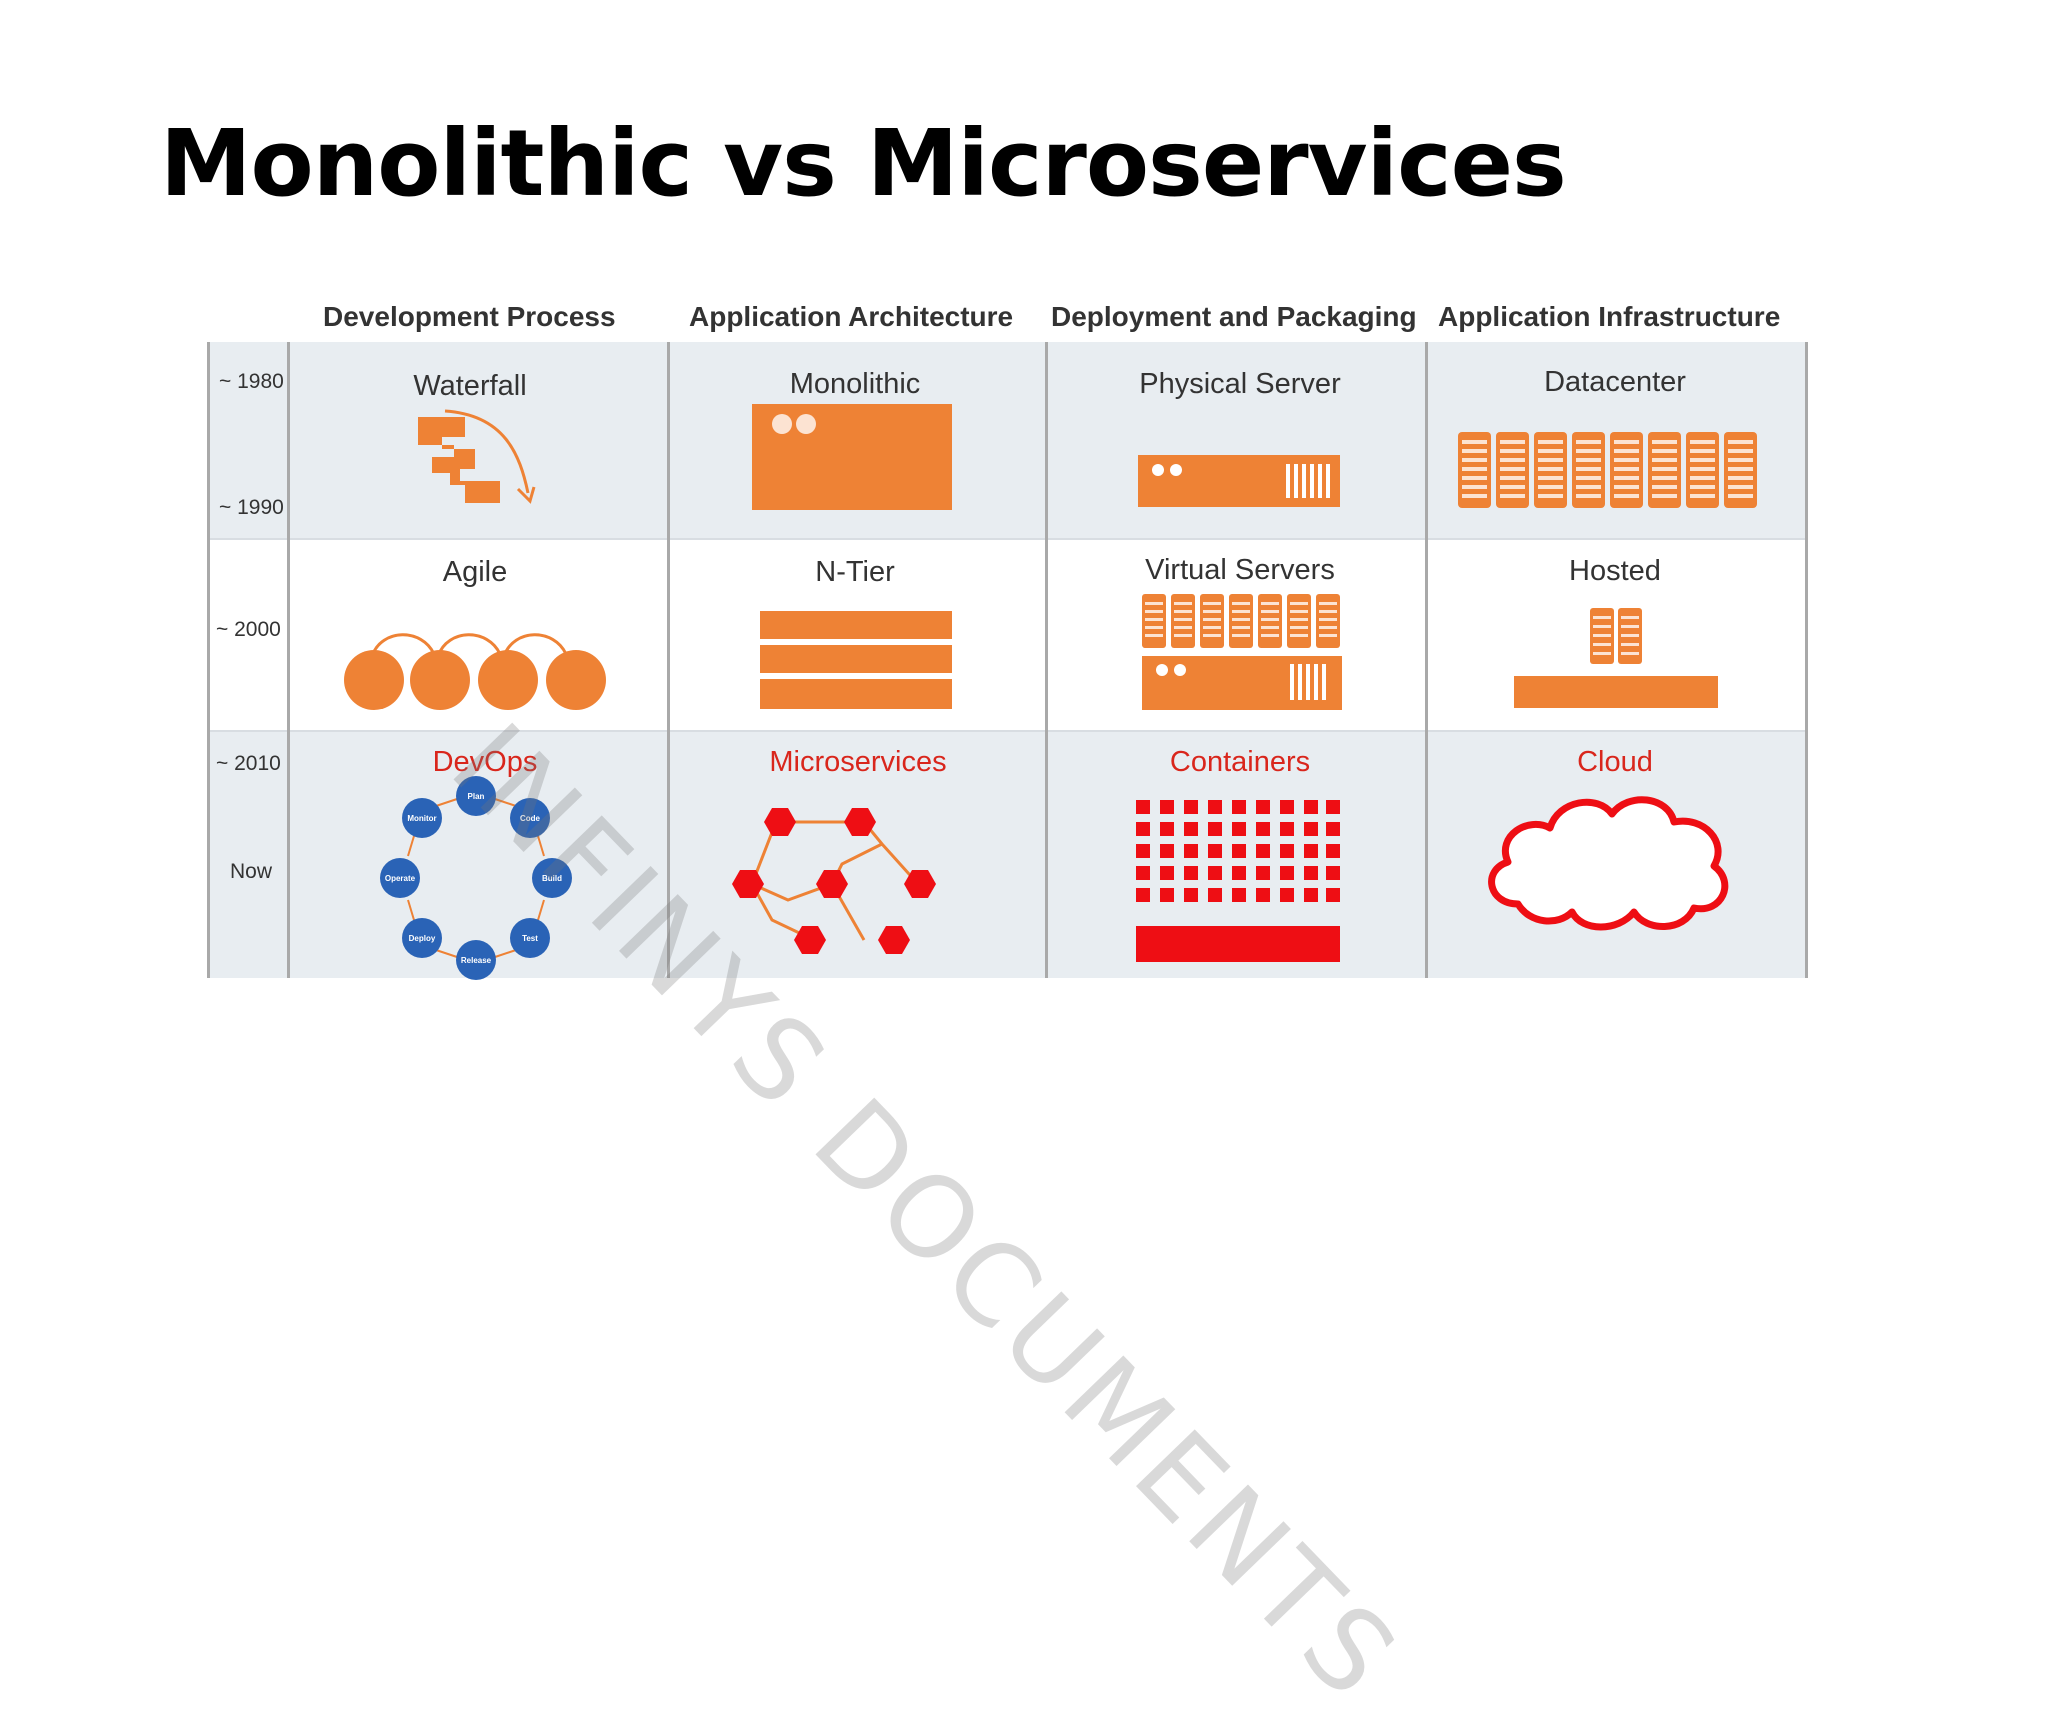 The image size is (2048, 1726). I want to click on column-header-application-architecture: Application Architecture, so click(851, 316).